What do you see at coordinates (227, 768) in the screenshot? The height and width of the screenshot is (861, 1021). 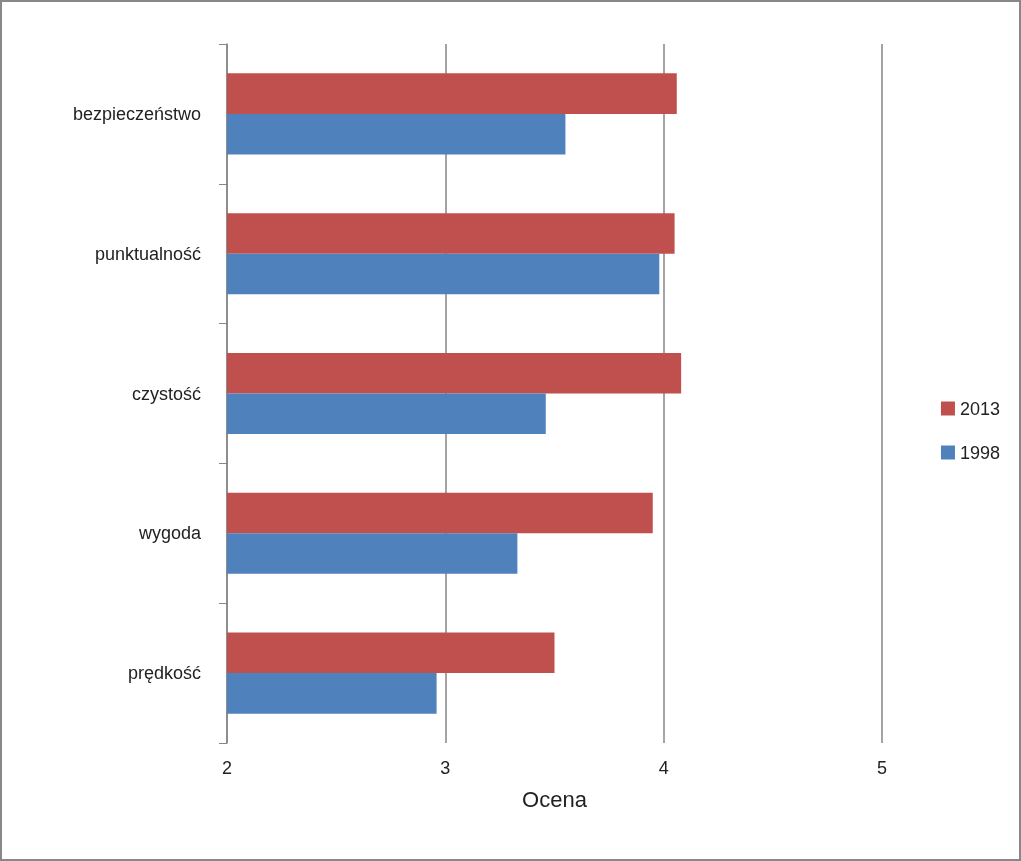 I see `x-tick-label: 2` at bounding box center [227, 768].